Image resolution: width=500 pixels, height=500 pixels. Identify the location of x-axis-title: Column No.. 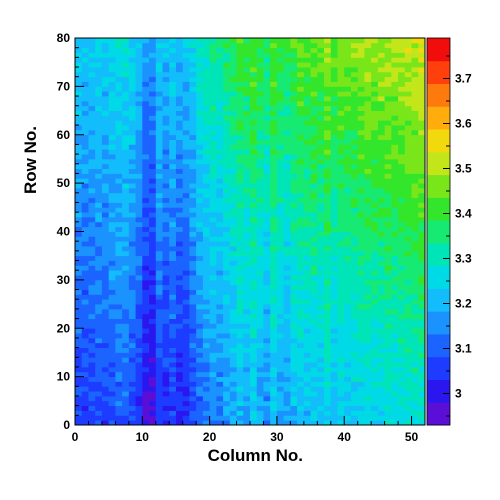
(255, 455).